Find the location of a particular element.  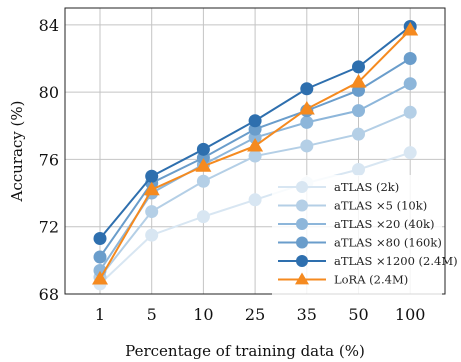

legend-label: aTLAS ×5 (10k) is located at coordinates (380, 206).